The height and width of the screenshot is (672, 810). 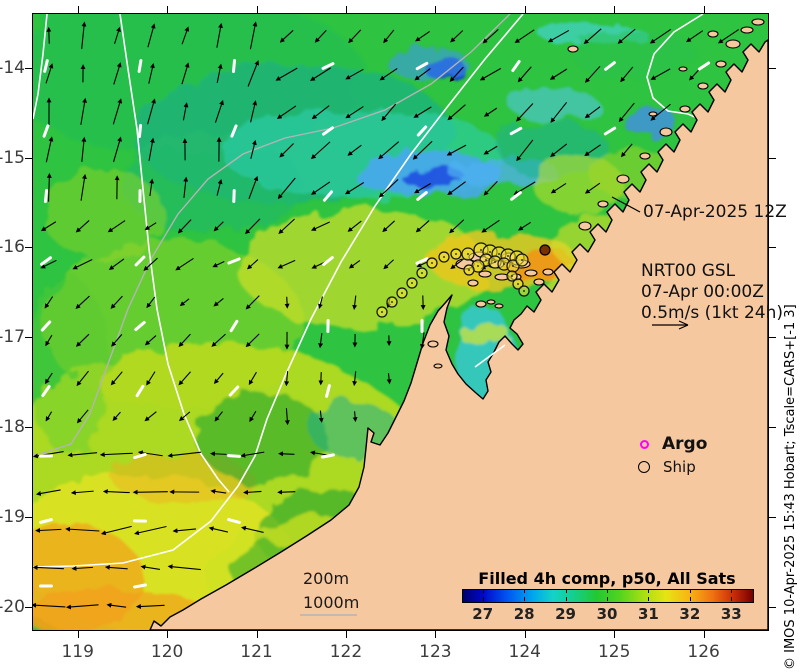 I want to click on legend-argo: Argo, so click(x=673, y=444).